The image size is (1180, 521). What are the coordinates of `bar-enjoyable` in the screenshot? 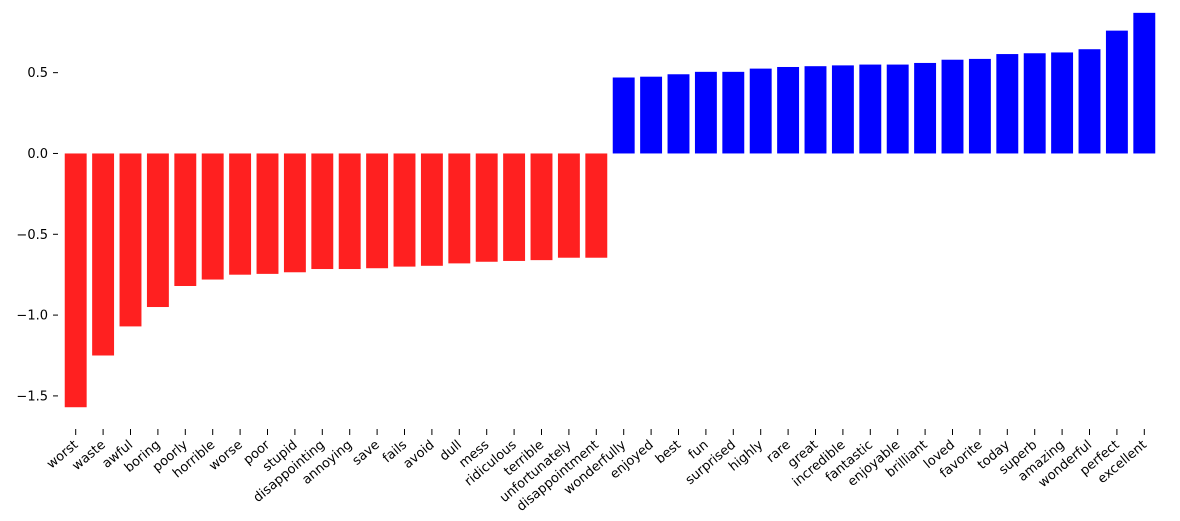 It's located at (897, 109).